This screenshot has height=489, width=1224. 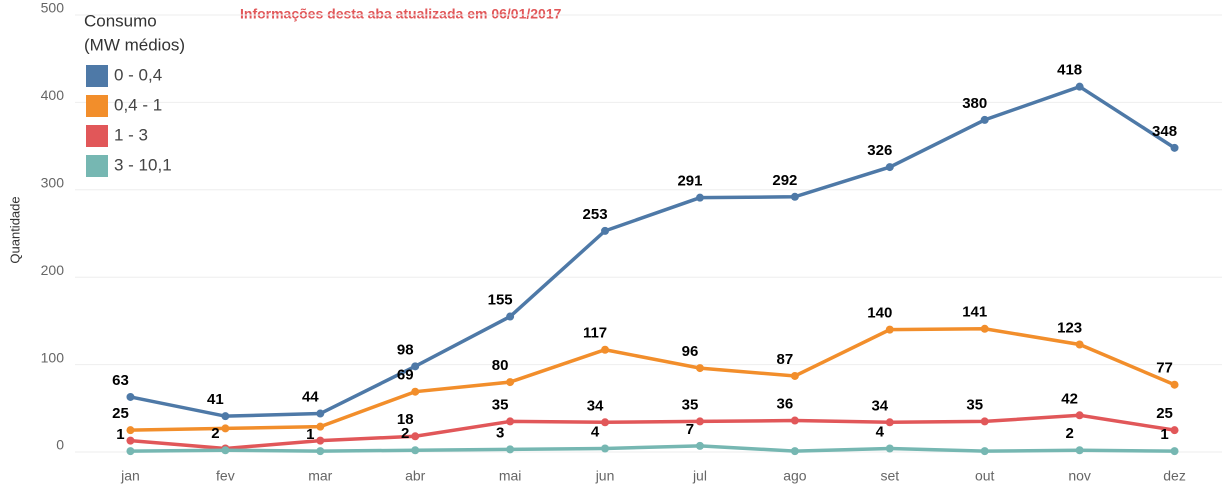 What do you see at coordinates (1079, 476) in the screenshot?
I see `x-tick-label: nov` at bounding box center [1079, 476].